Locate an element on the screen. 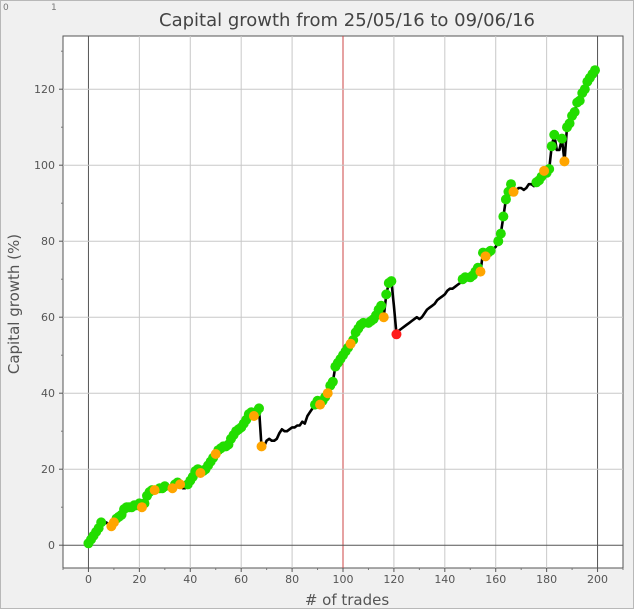  x-axis-label: # of trades is located at coordinates (347, 599).